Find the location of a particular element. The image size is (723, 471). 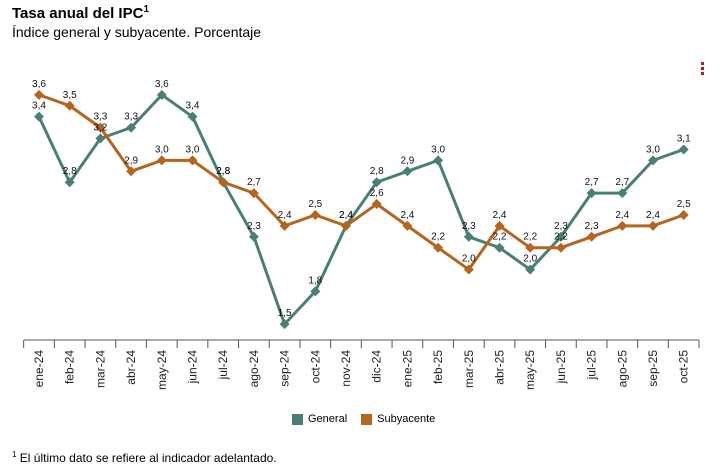

x-tick-label: jul-25 is located at coordinates (592, 365).